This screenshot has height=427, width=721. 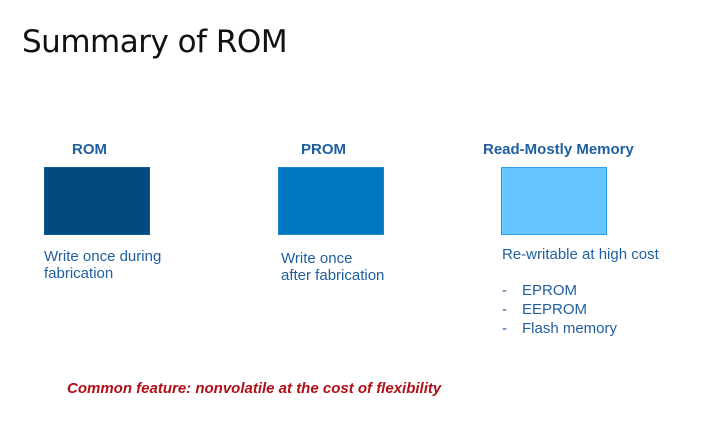 What do you see at coordinates (555, 309) in the screenshot?
I see `eeprom-label: EEPROM` at bounding box center [555, 309].